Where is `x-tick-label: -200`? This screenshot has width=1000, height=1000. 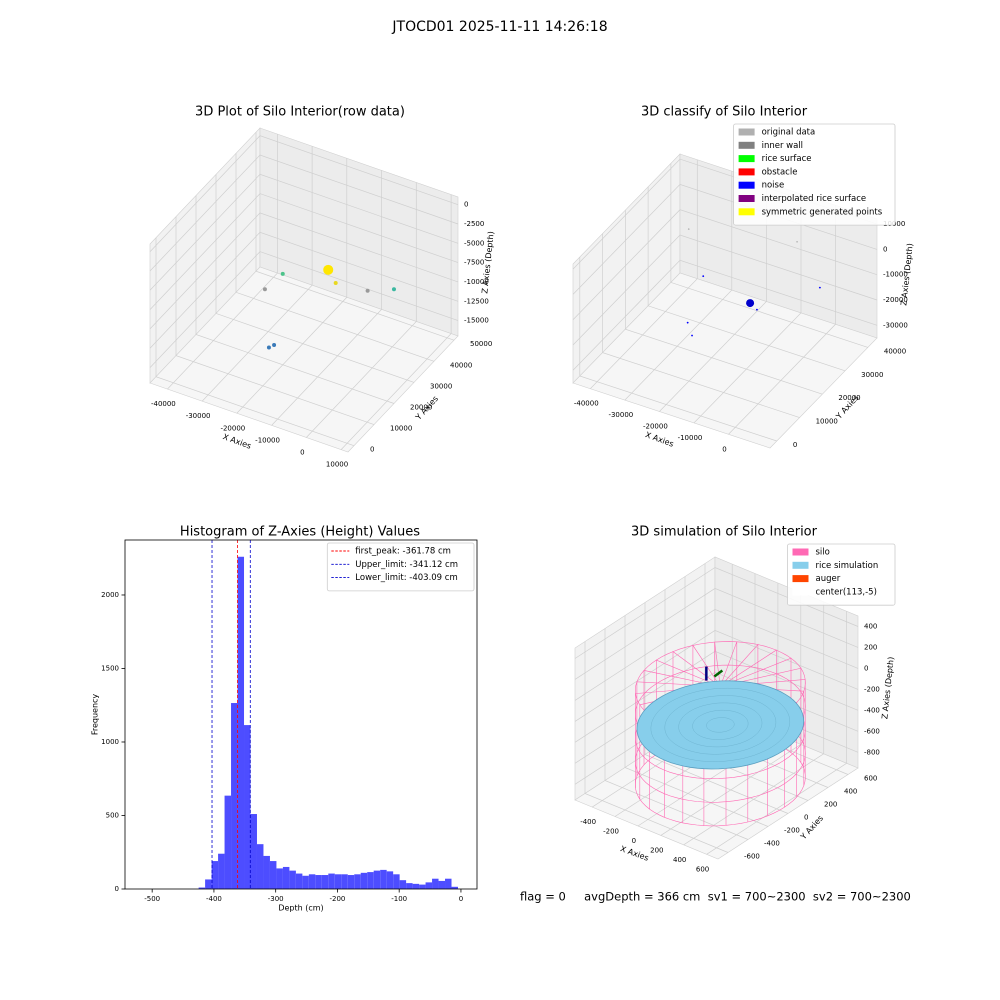
x-tick-label: -200 is located at coordinates (611, 832).